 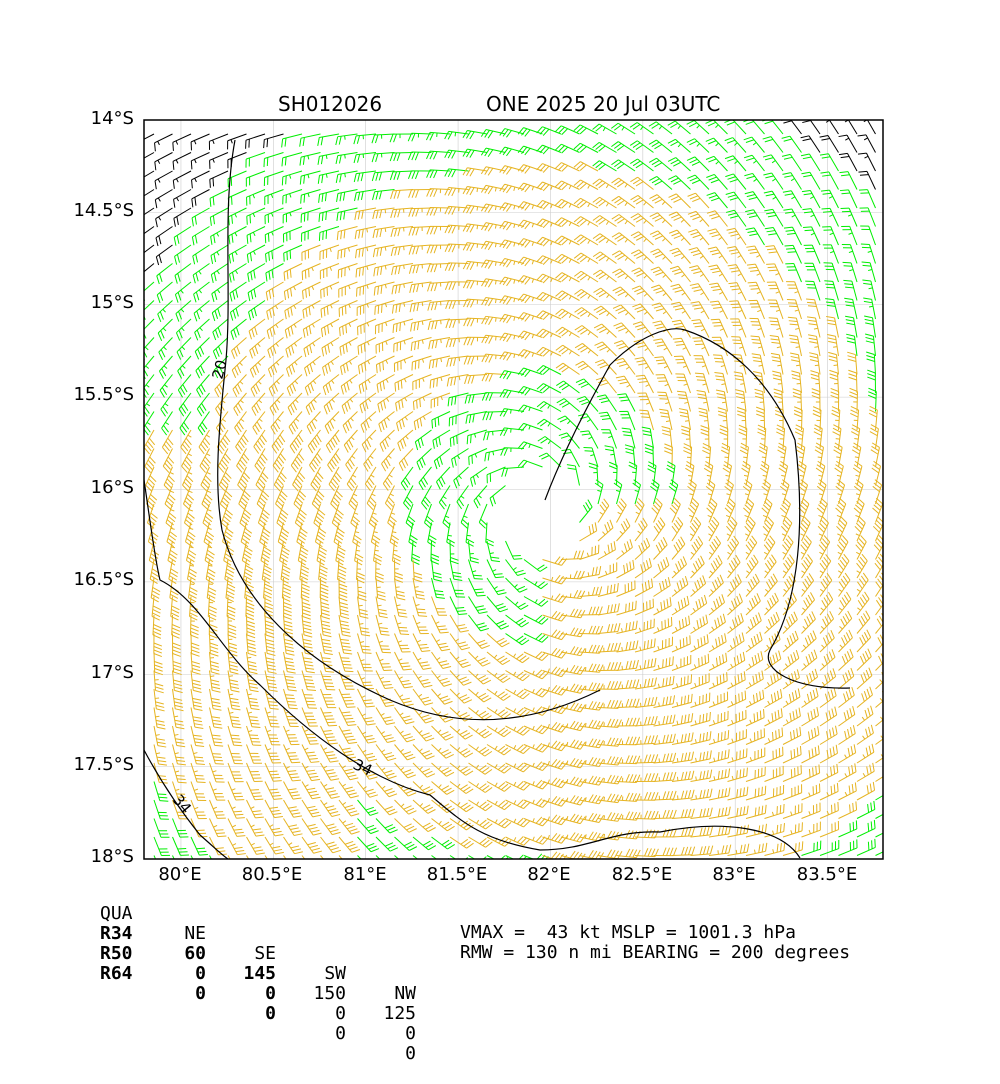 What do you see at coordinates (179, 874) in the screenshot?
I see `lon-label: 80°E` at bounding box center [179, 874].